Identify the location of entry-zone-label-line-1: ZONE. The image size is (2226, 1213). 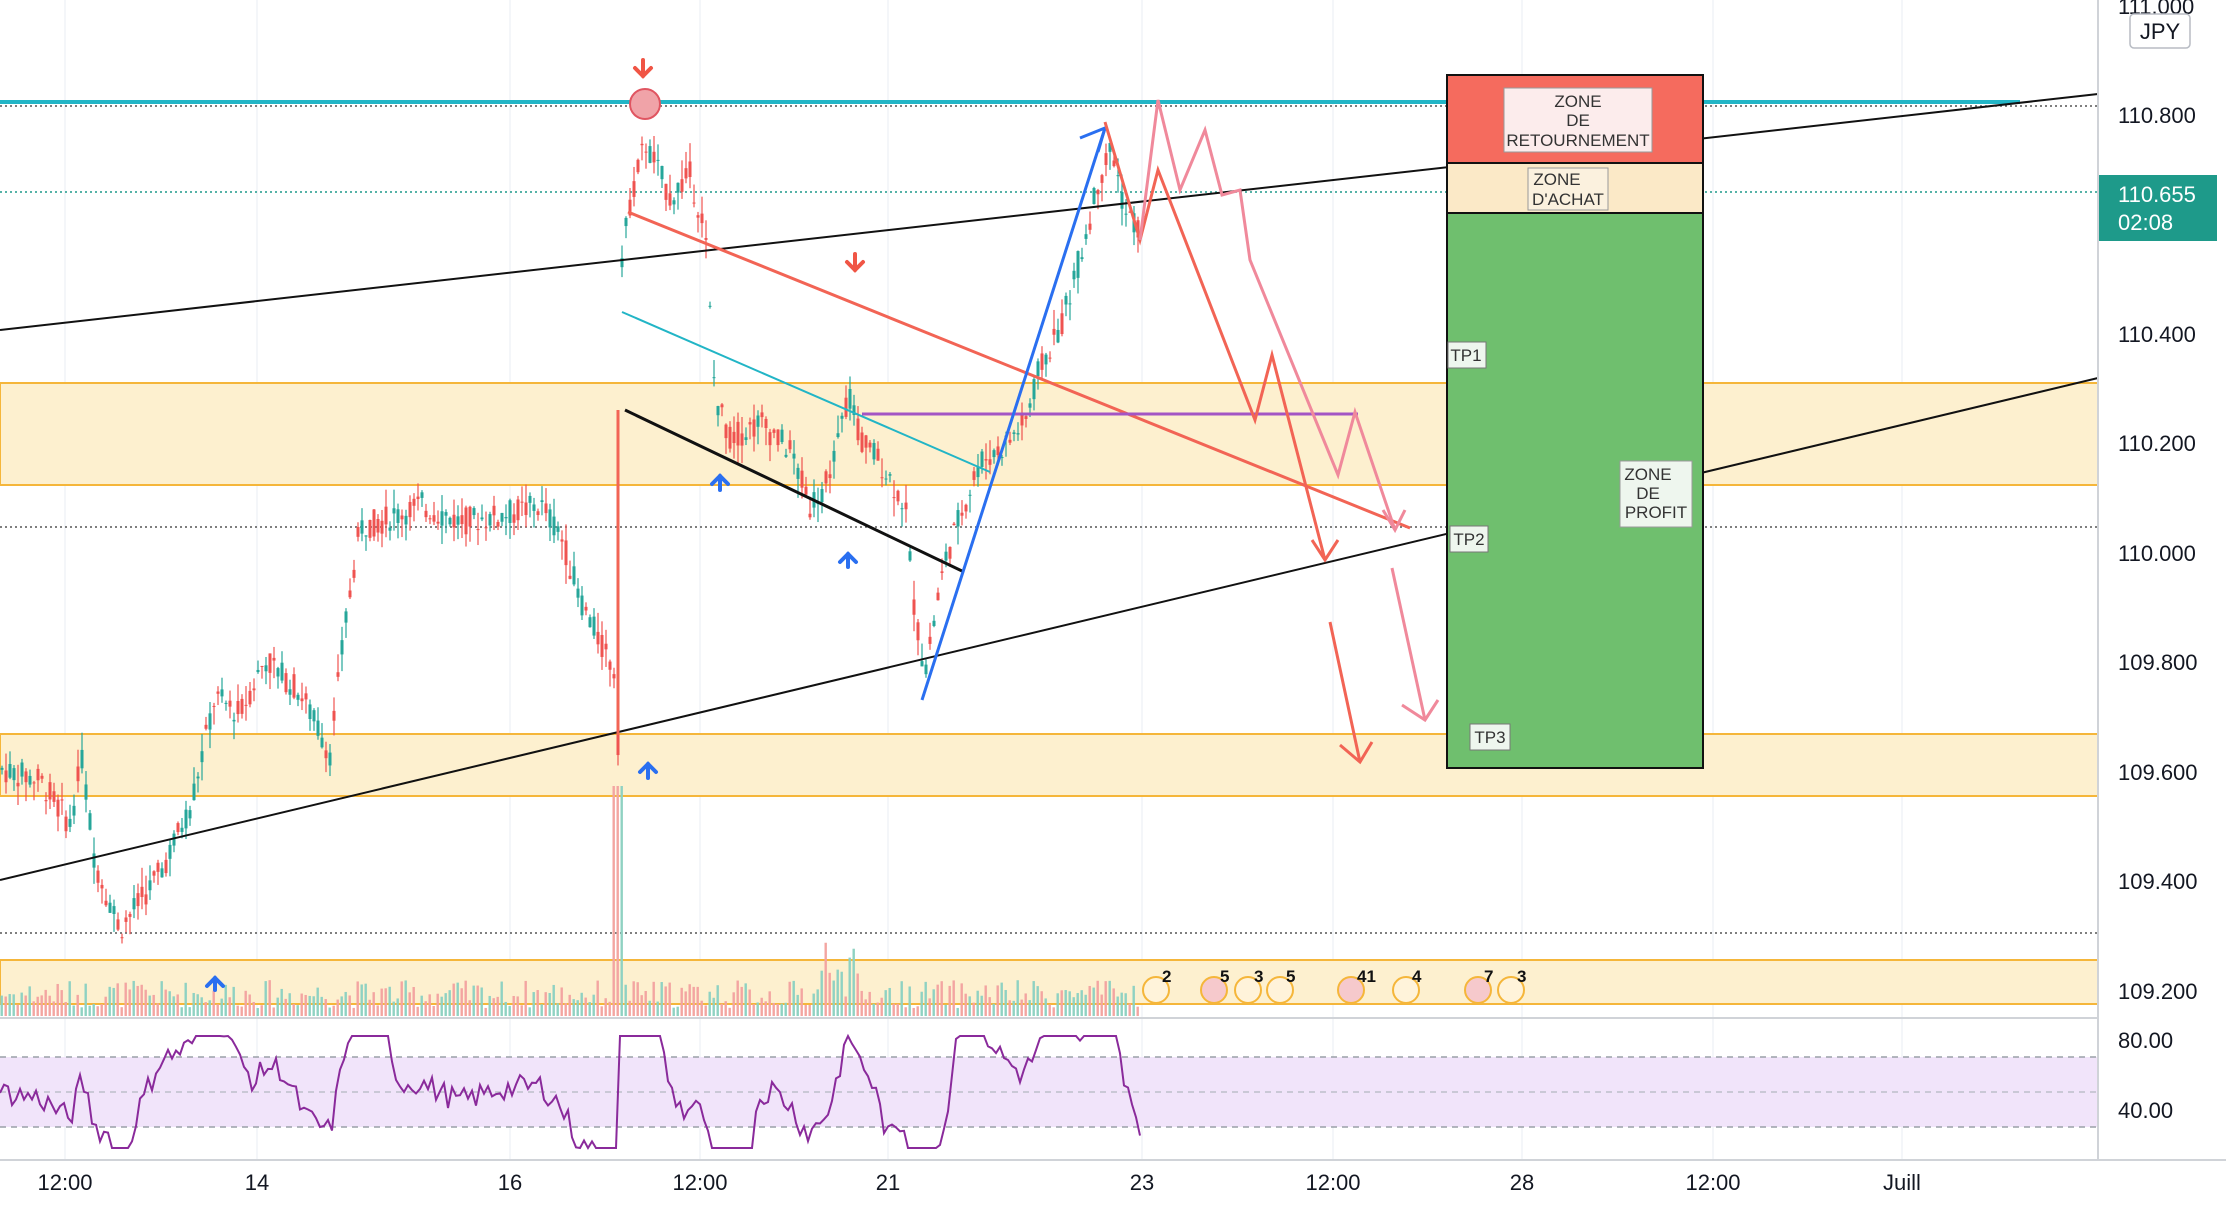
(1556, 179).